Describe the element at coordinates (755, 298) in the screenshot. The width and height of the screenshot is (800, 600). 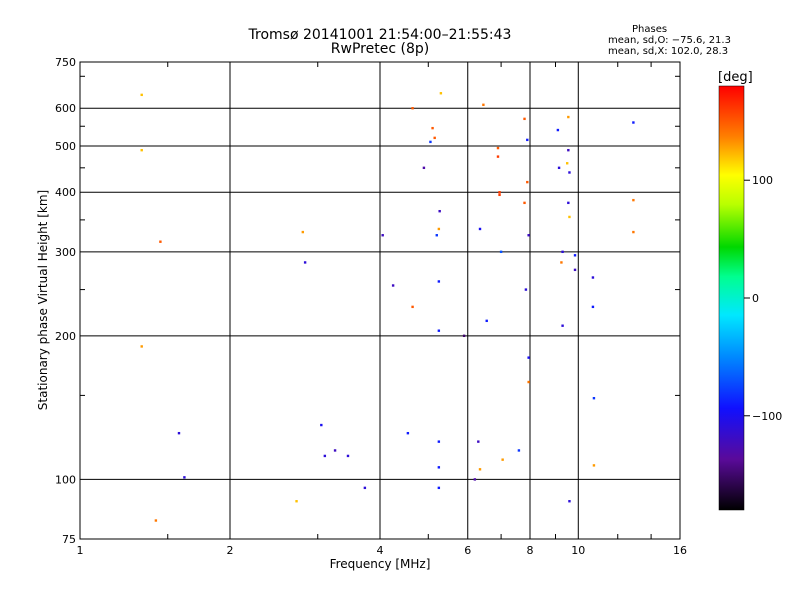
I see `colorbar-tick-label: 0` at that location.